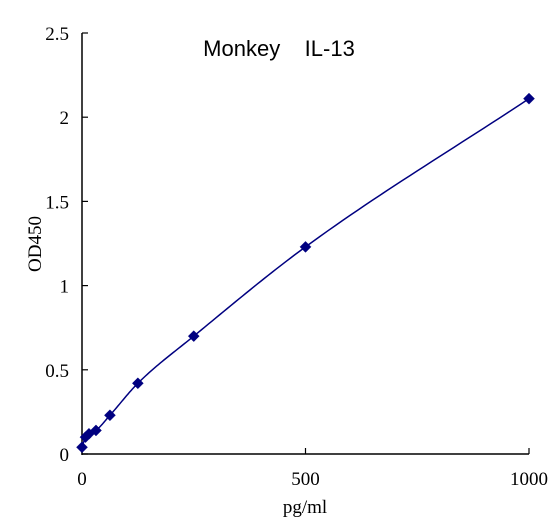 The width and height of the screenshot is (558, 524). What do you see at coordinates (82, 479) in the screenshot?
I see `x-tick-label: 0` at bounding box center [82, 479].